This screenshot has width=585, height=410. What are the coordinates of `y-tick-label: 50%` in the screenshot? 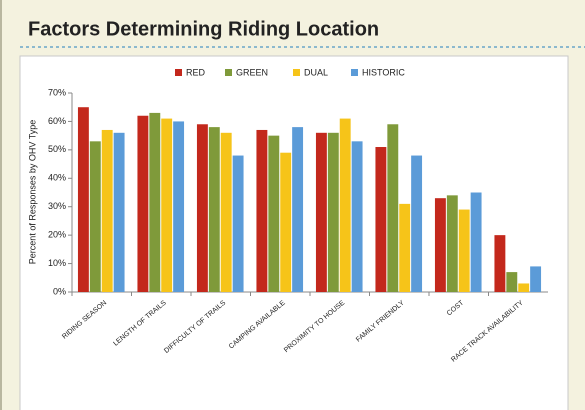 It's located at (57, 149).